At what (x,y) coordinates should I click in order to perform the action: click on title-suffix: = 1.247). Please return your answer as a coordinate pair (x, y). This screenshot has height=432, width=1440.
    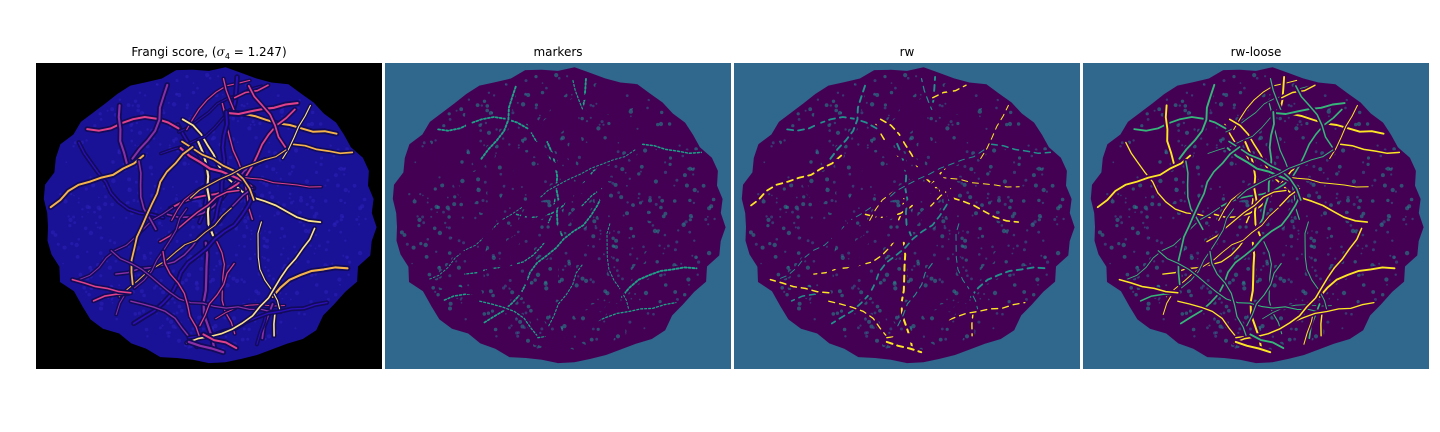
    Looking at the image, I should click on (258, 52).